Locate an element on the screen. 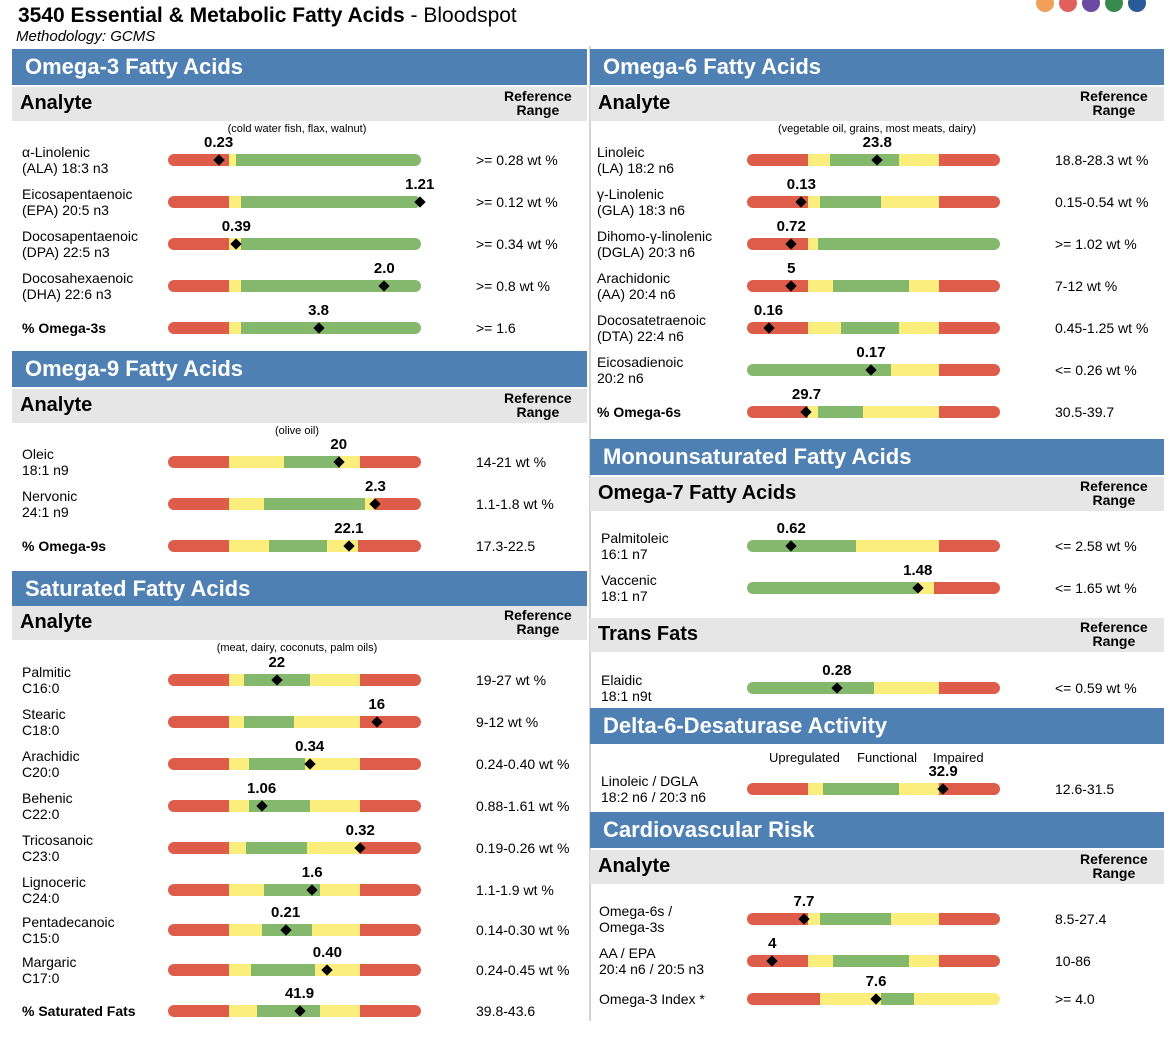  reference-range: 0.45-1.25 wt % is located at coordinates (1102, 328).